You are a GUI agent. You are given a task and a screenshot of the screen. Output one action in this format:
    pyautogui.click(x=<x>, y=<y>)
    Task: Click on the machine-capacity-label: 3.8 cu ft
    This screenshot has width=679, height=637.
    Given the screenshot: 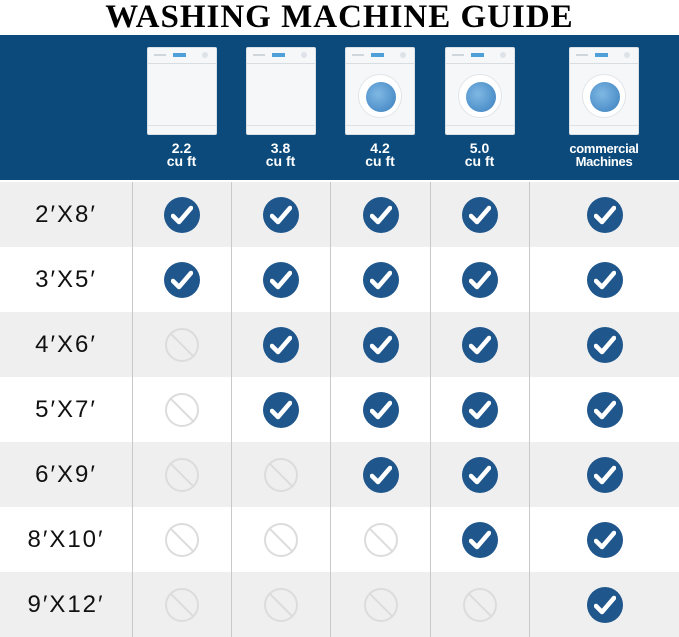 What is the action you would take?
    pyautogui.click(x=281, y=155)
    